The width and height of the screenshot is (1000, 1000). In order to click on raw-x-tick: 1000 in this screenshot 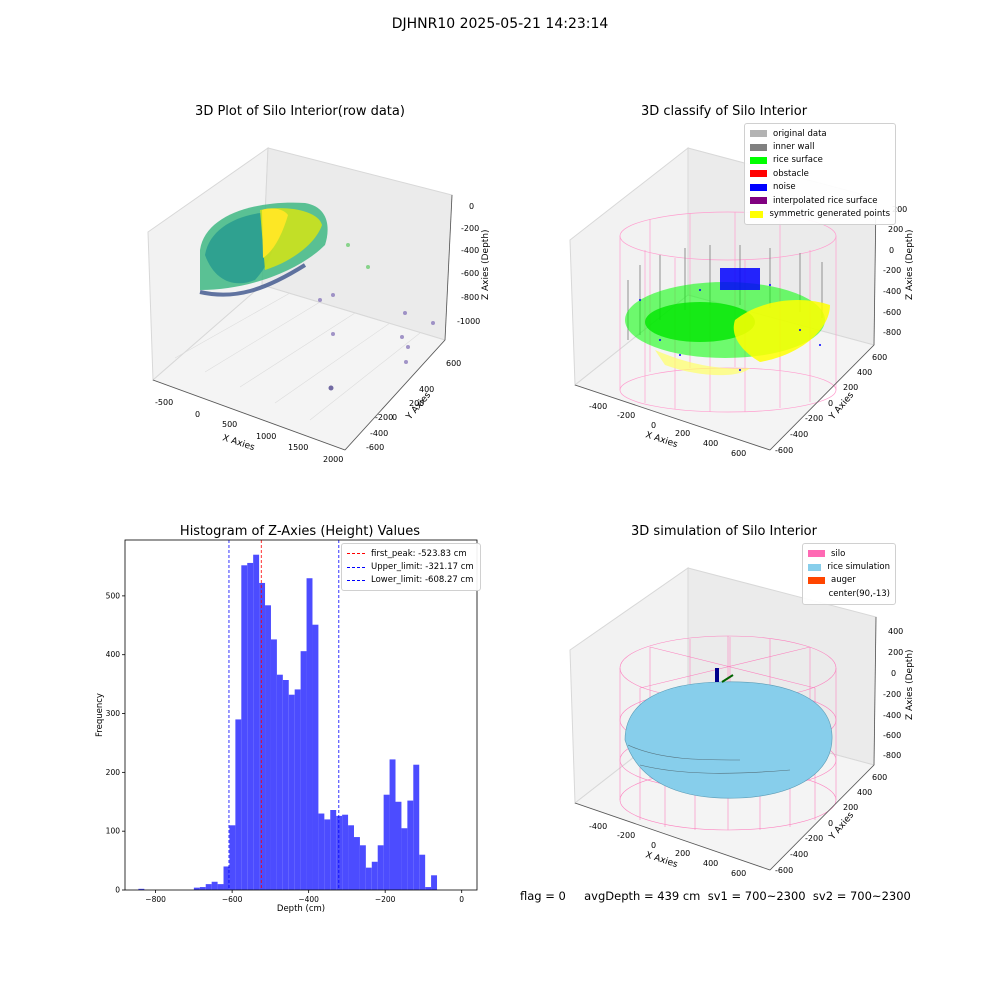, I will do `click(266, 436)`.